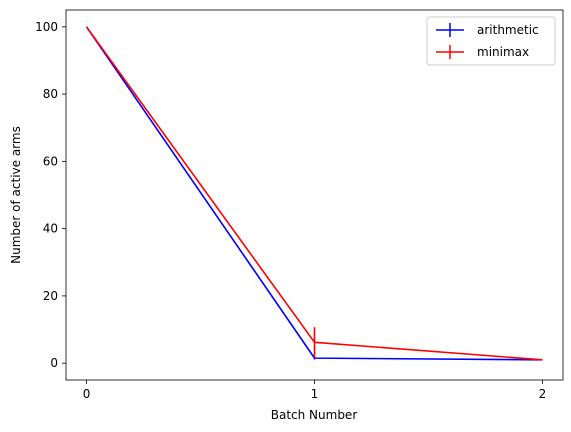  What do you see at coordinates (50, 229) in the screenshot?
I see `y-tick-label: 40` at bounding box center [50, 229].